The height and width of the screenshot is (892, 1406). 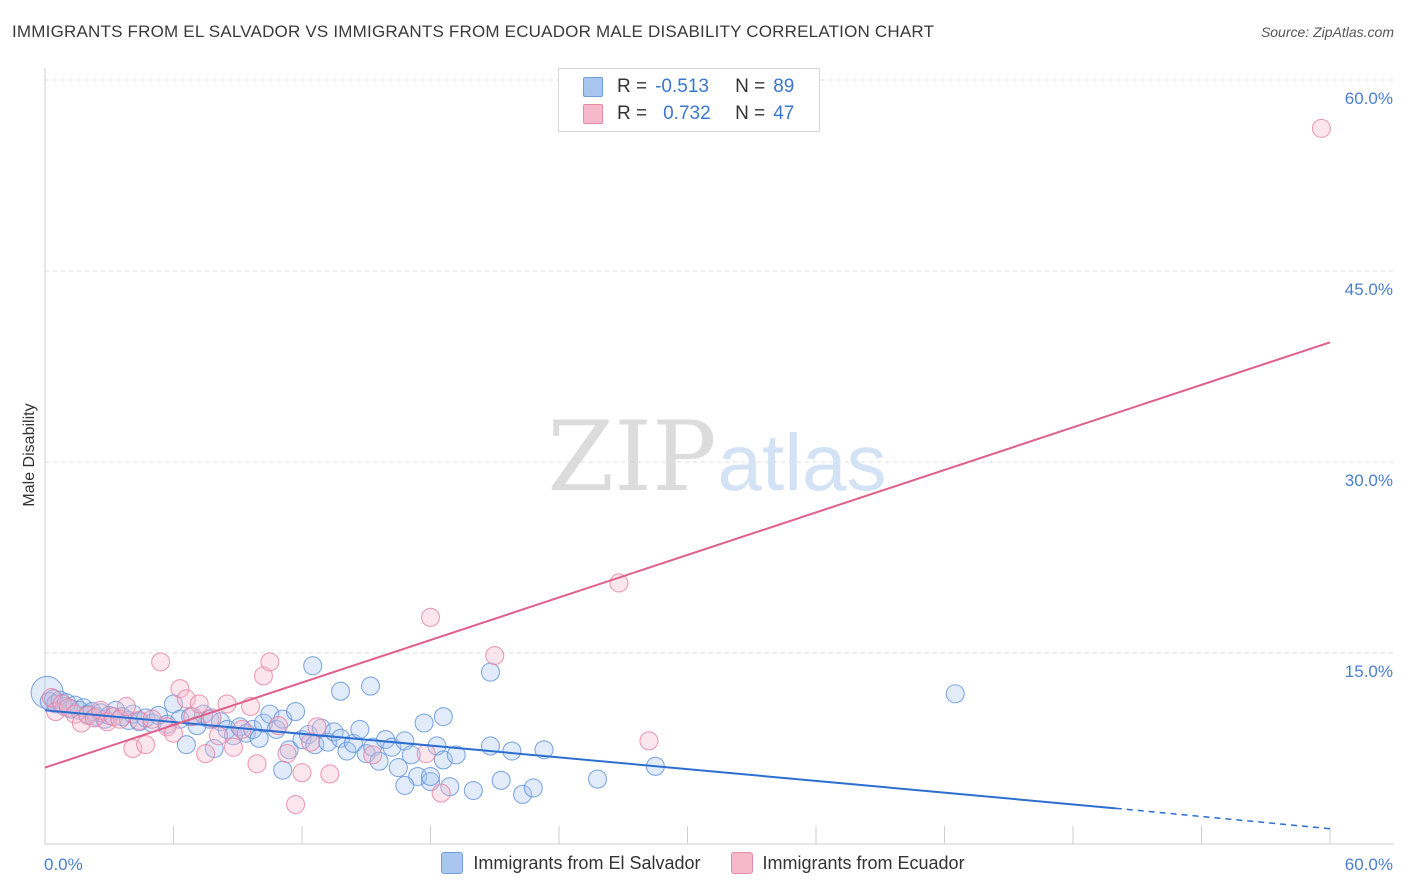 I want to click on x-tick-label: 0.0%, so click(x=63, y=864).